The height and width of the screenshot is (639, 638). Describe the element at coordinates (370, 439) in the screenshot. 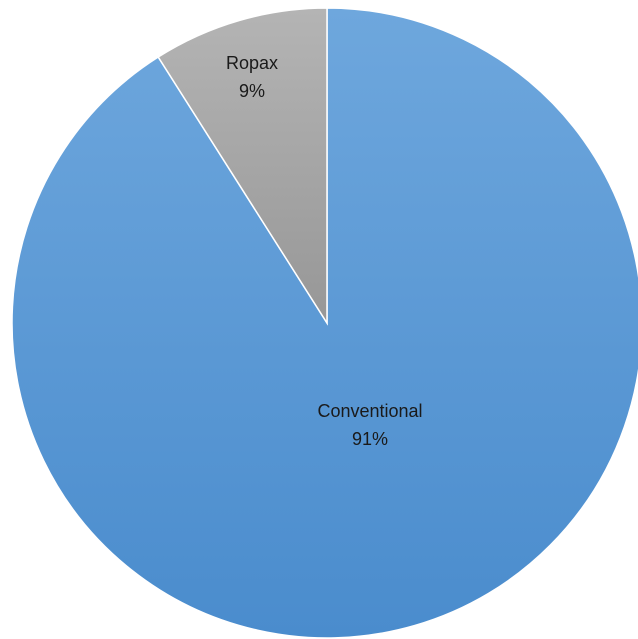

I see `slice-value-conventional: 91%` at that location.